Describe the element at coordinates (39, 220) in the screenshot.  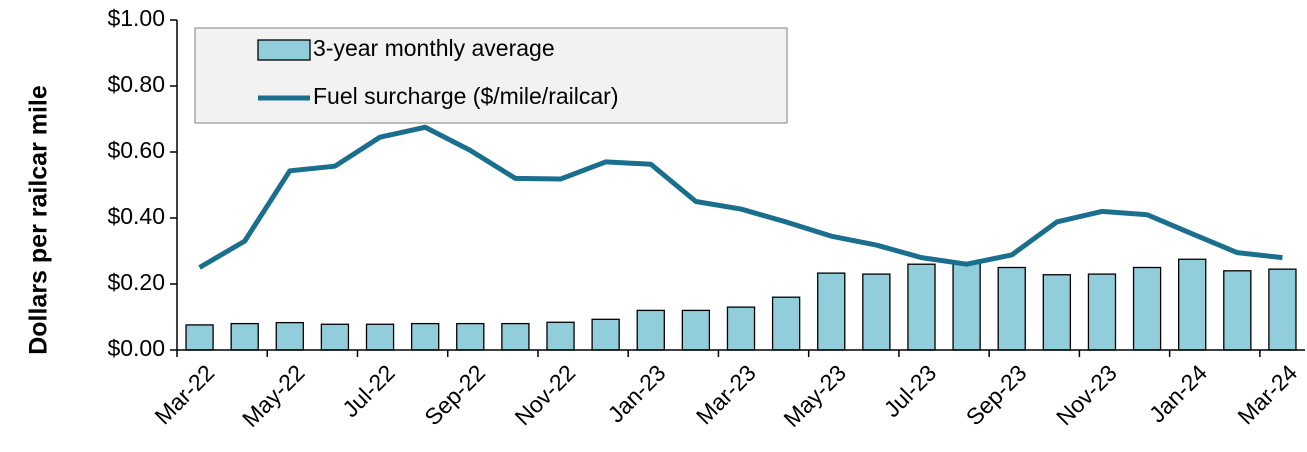
I see `y-axis-title: Dollars per railcar mile` at that location.